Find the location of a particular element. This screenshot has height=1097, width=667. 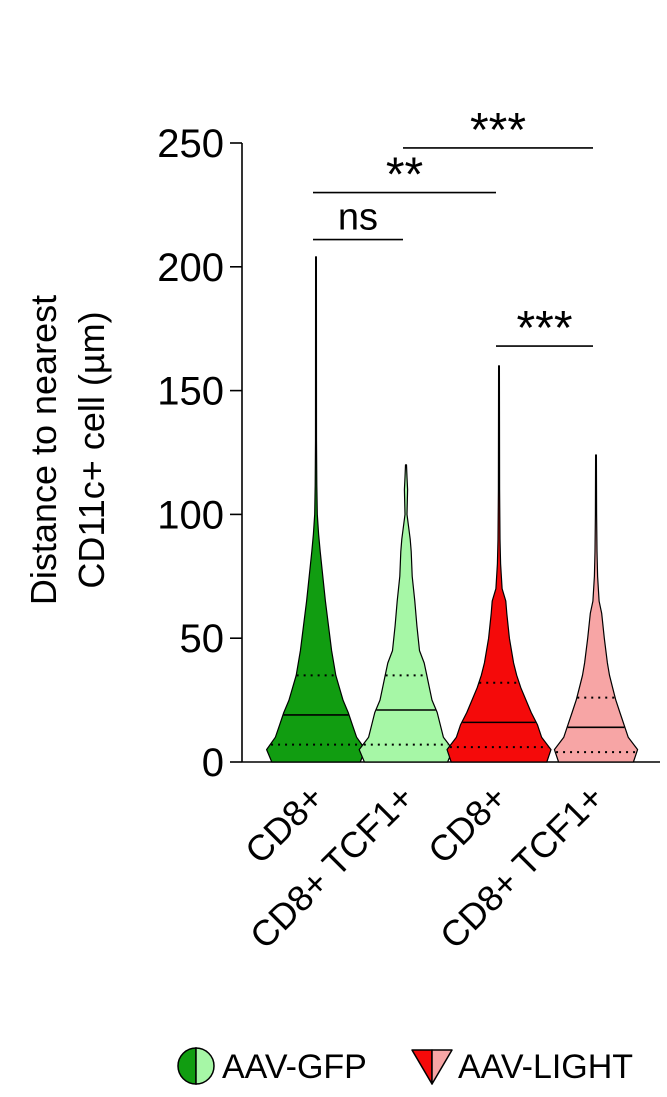

category-labels: CD8+CD8+ TCF1+CD8+CD8+ TCF1+ is located at coordinates (424, 867).